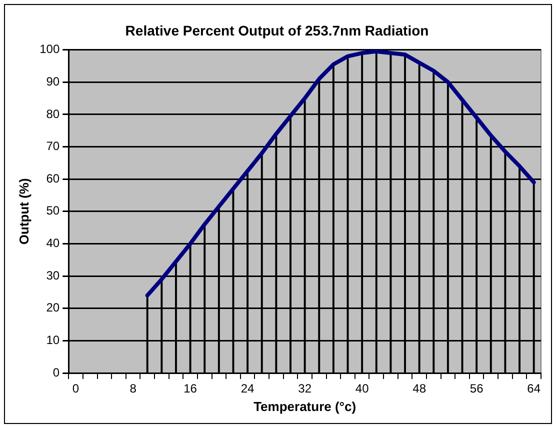 Image resolution: width=557 pixels, height=430 pixels. Describe the element at coordinates (247, 389) in the screenshot. I see `x-tick-label: 24` at that location.